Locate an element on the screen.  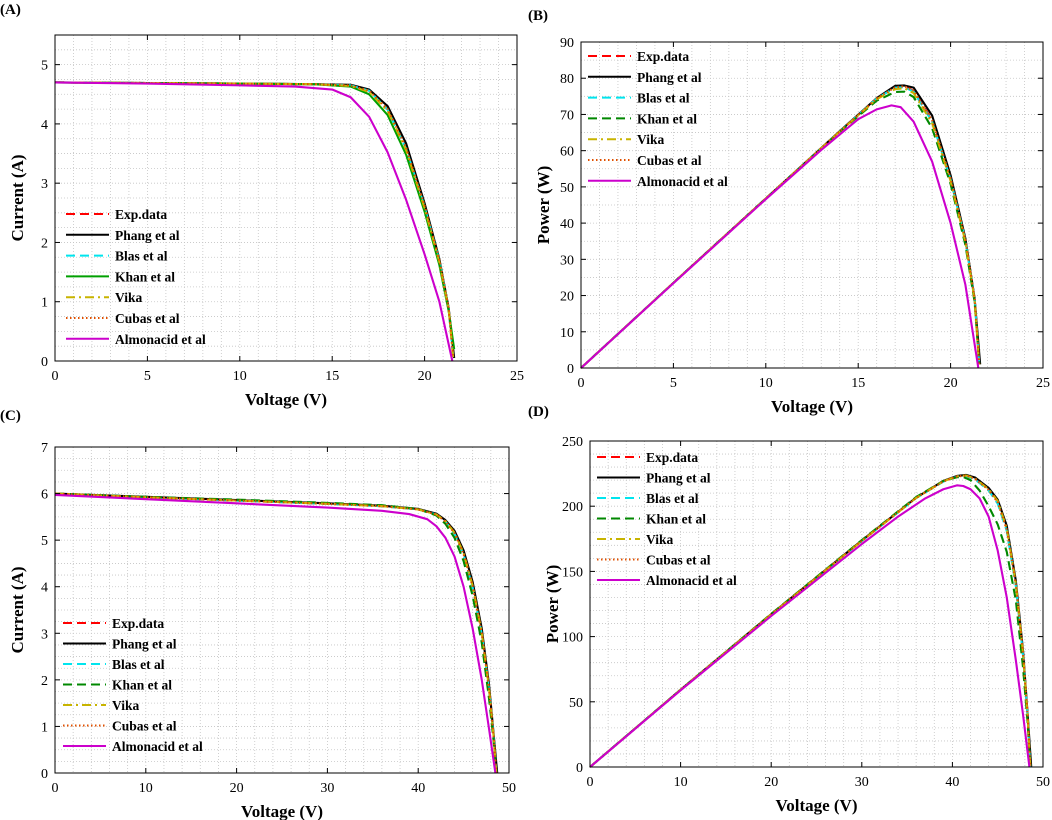
y-tick-label: 60 is located at coordinates (567, 152).